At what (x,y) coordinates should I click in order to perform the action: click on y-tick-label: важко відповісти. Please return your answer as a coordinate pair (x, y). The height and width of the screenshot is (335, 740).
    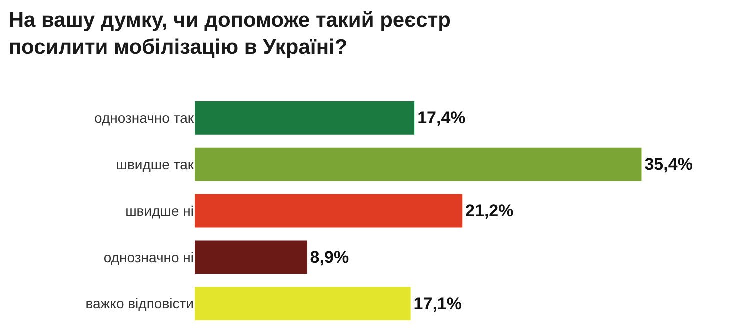
    Looking at the image, I should click on (140, 304).